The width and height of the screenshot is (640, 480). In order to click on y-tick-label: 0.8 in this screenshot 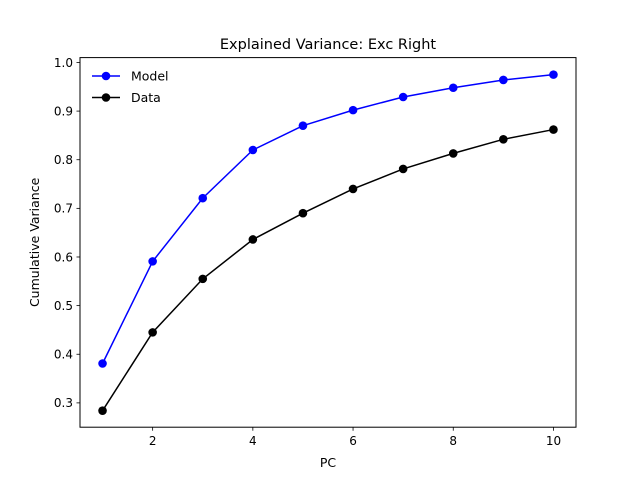, I will do `click(63, 160)`.